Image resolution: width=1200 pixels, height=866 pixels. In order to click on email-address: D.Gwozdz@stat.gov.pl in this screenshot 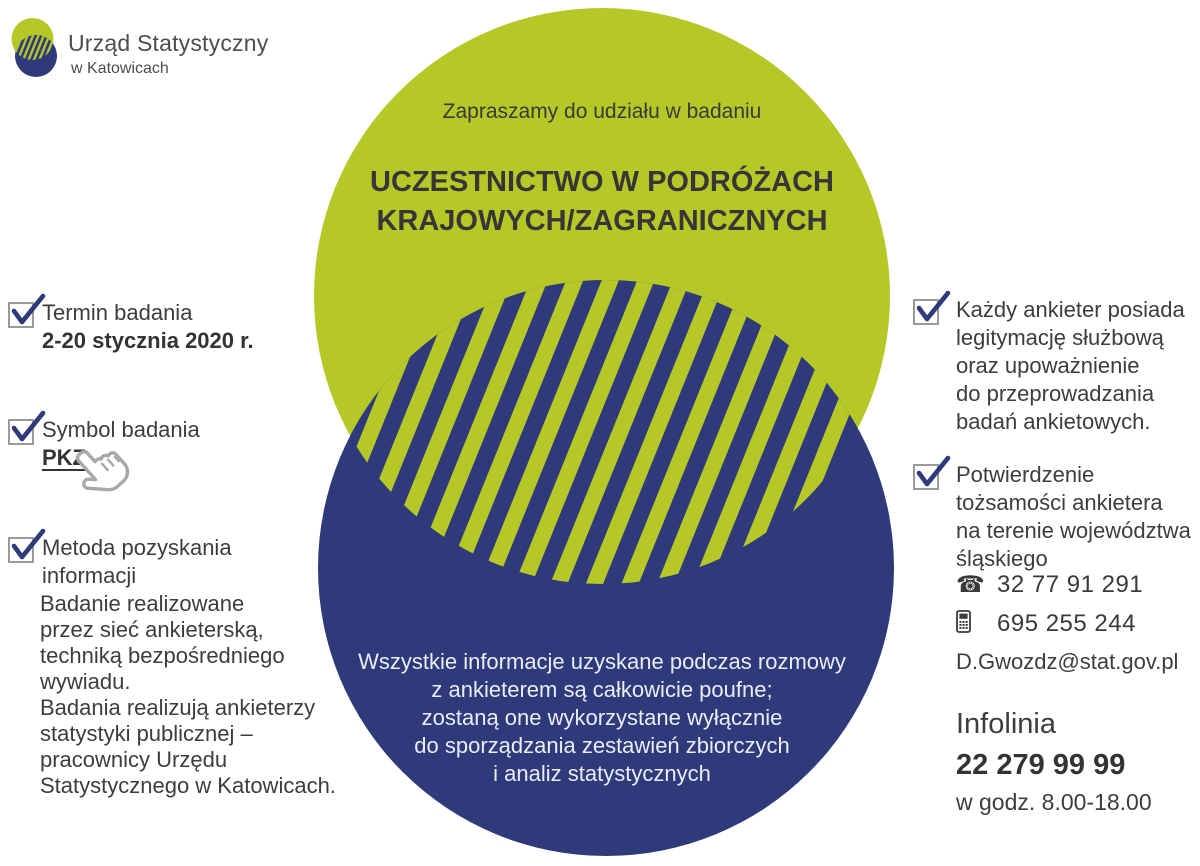, I will do `click(1067, 661)`.